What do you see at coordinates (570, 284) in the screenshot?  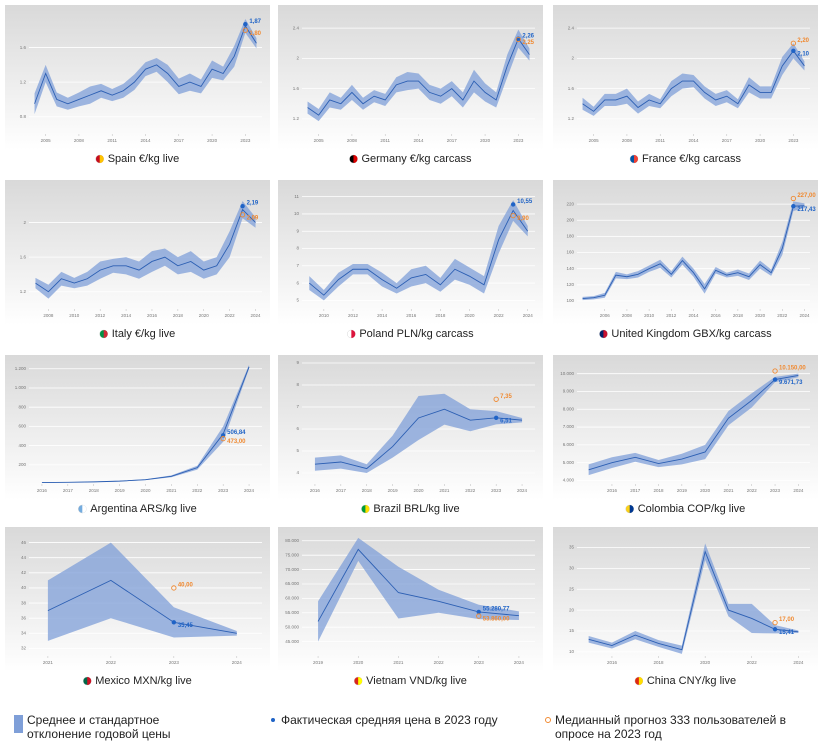 I see `y-tick-label: 120` at bounding box center [570, 284].